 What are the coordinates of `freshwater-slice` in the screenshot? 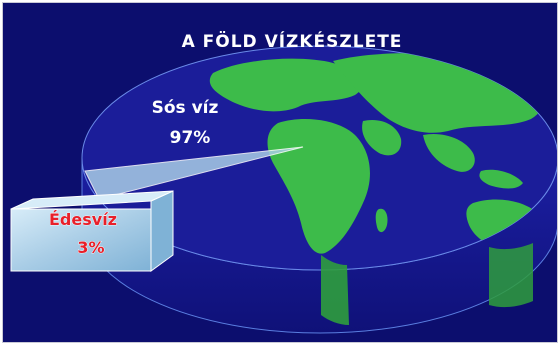 It's located at (92, 231).